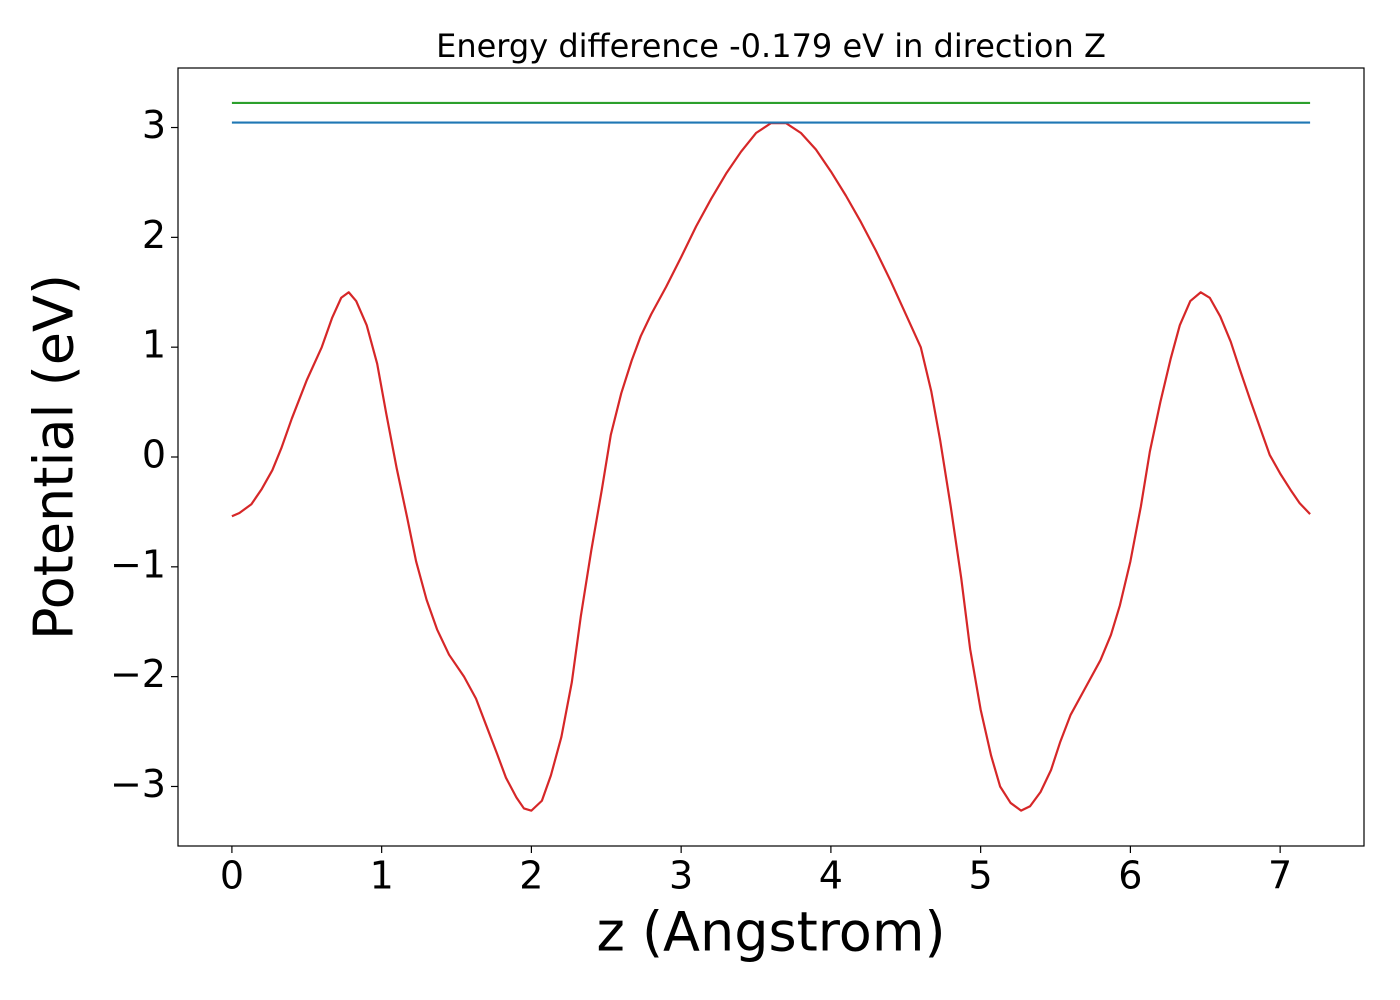 The height and width of the screenshot is (1000, 1400). I want to click on x-tick-label: 7, so click(1280, 876).